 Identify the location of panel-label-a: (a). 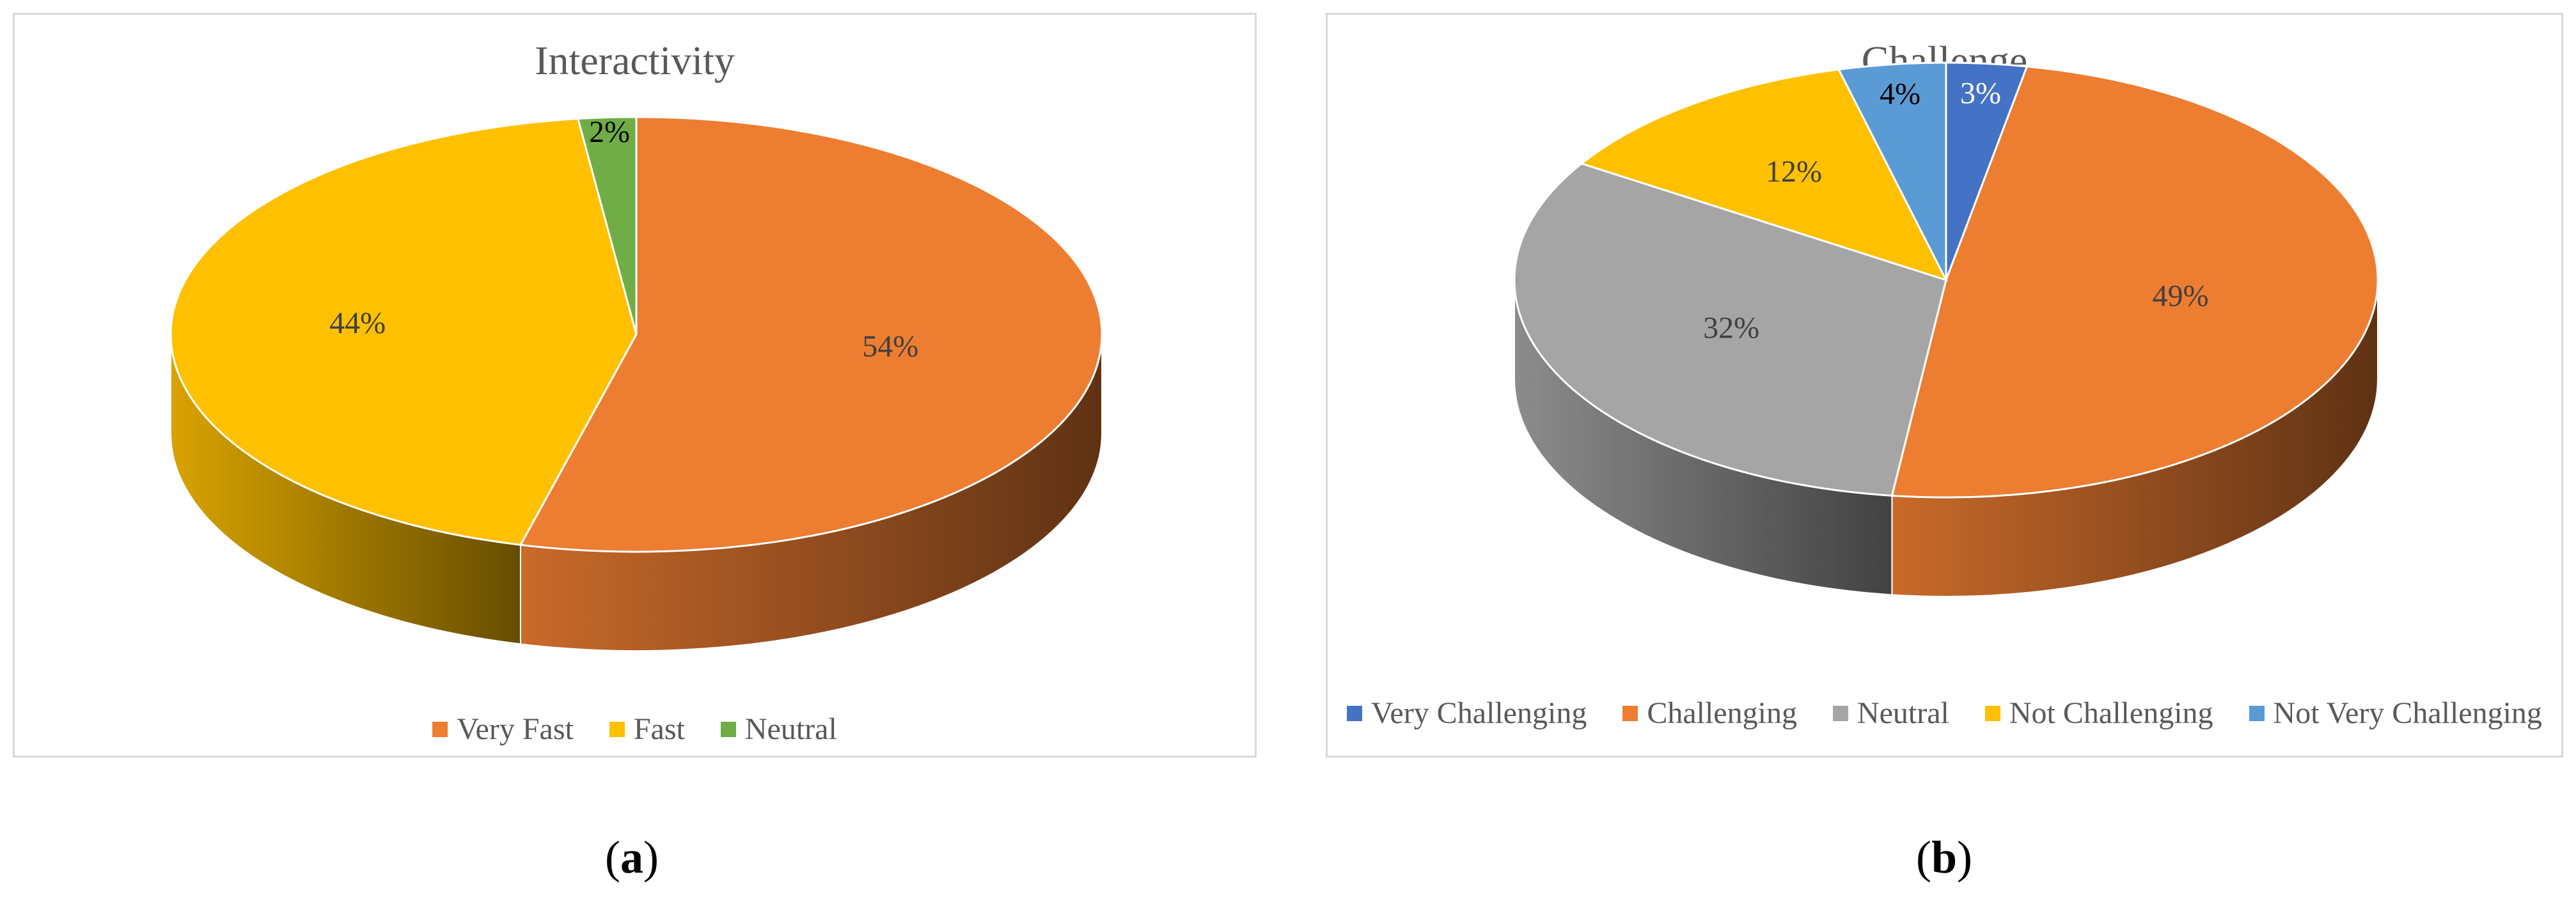
(632, 857).